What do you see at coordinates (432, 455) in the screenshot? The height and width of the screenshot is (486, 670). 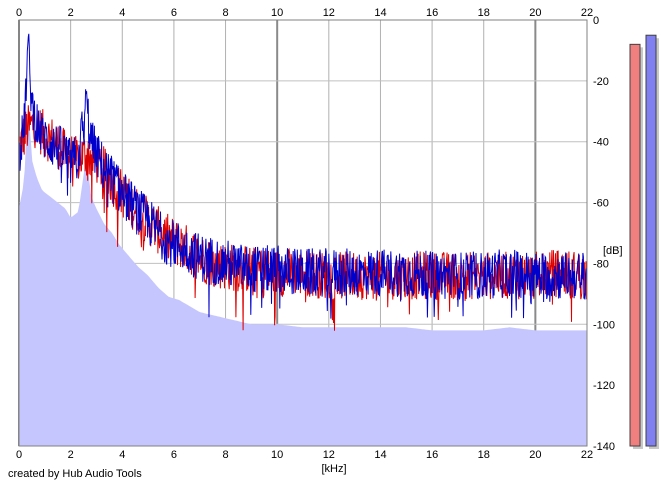 I see `x-tick-label-bottom: 16` at bounding box center [432, 455].